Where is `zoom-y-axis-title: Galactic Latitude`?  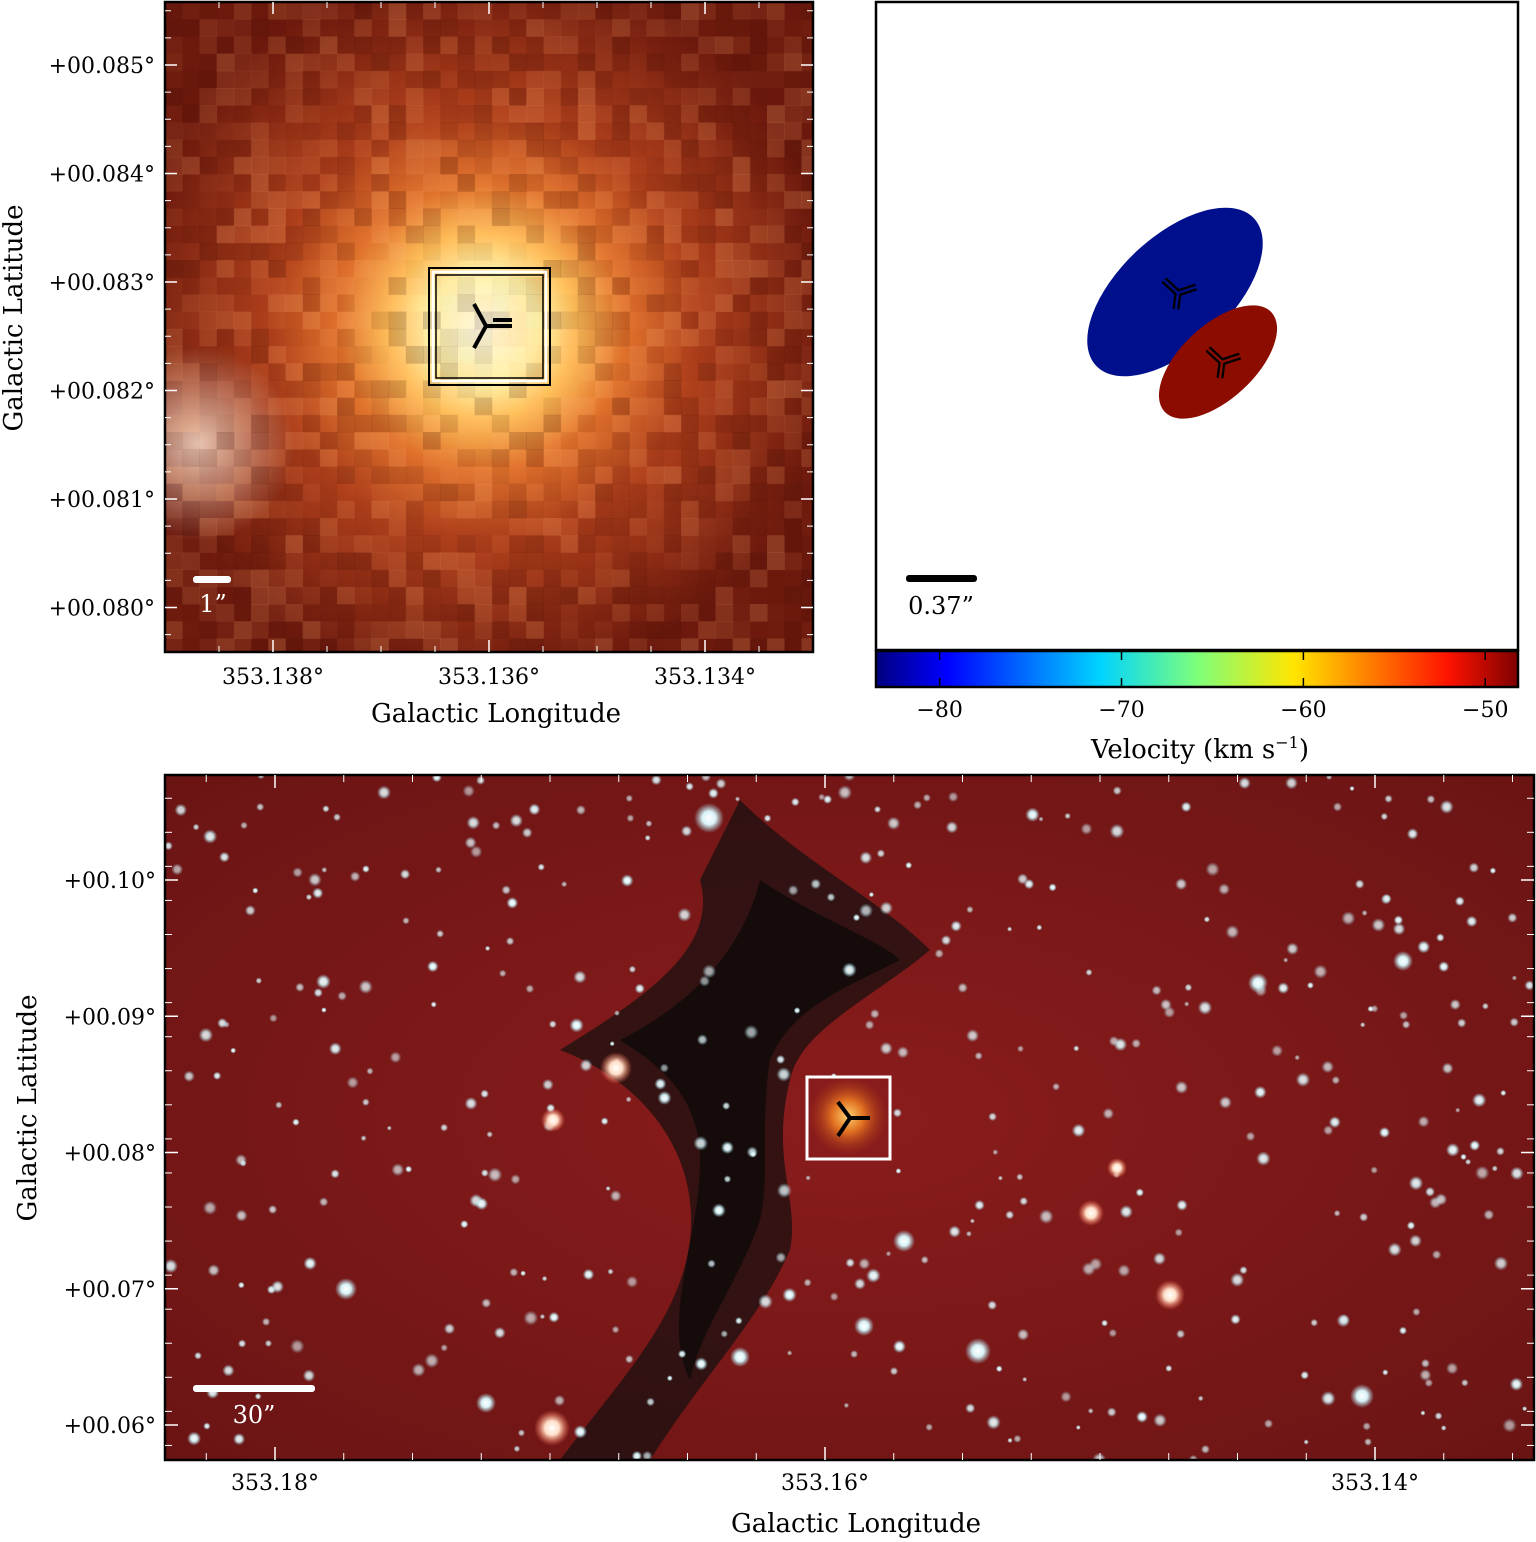
zoom-y-axis-title: Galactic Latitude is located at coordinates (14, 318).